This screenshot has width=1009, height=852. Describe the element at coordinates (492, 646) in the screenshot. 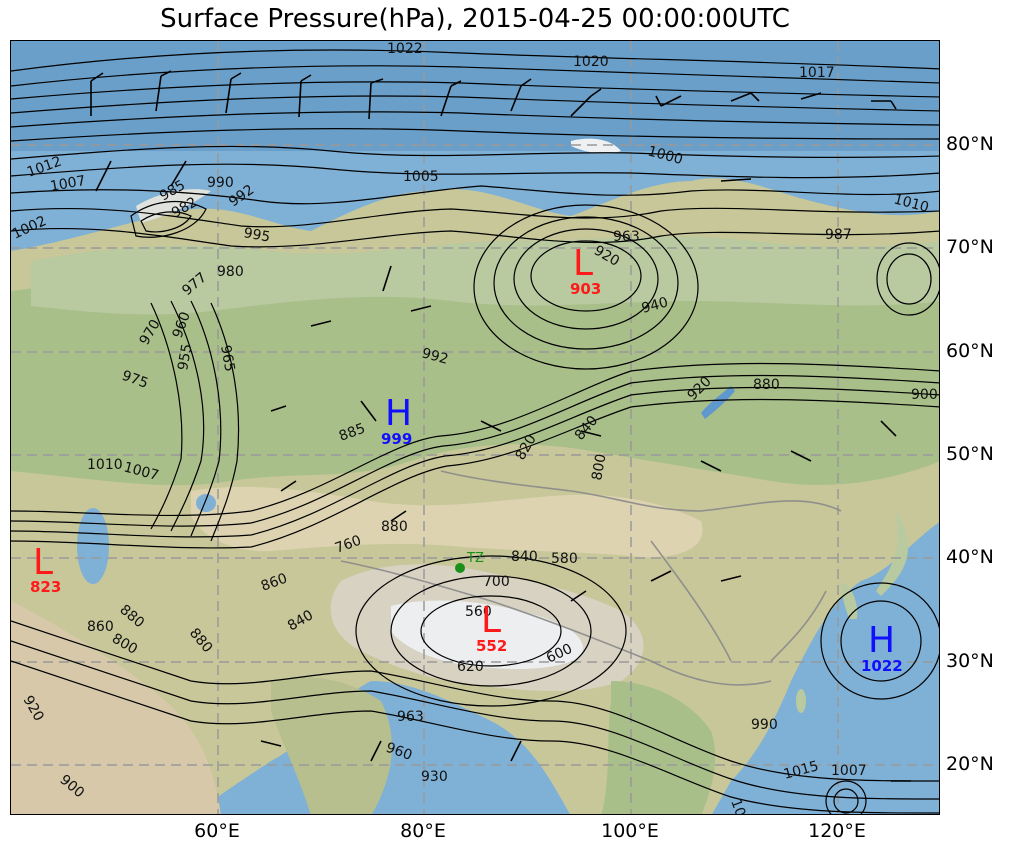

I see `low-pressure-value: 552` at that location.